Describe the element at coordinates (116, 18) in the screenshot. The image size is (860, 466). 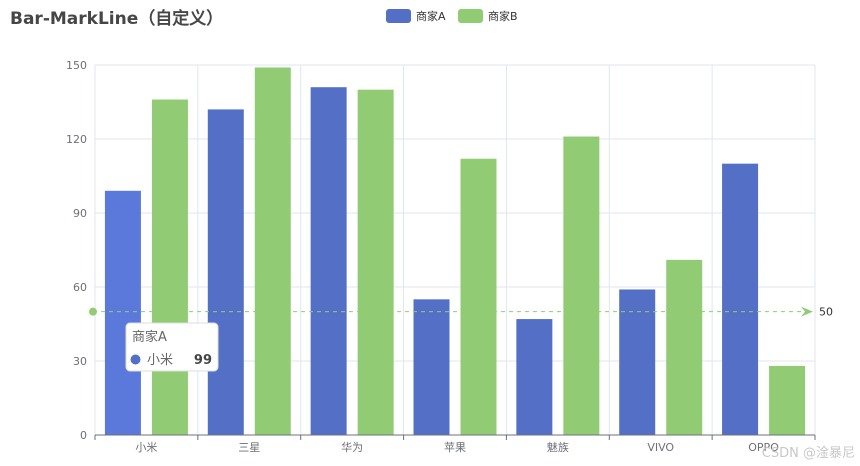
I see `chart-title: Bar-MarkLine（自定义）` at that location.